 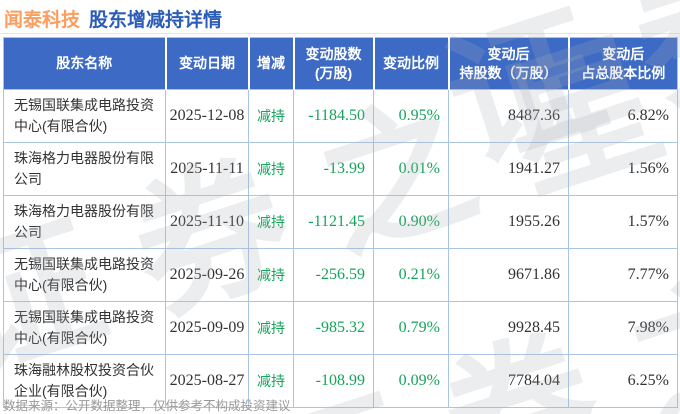 What do you see at coordinates (623, 222) in the screenshot?
I see `ratio-after-cell: 1.57%` at bounding box center [623, 222].